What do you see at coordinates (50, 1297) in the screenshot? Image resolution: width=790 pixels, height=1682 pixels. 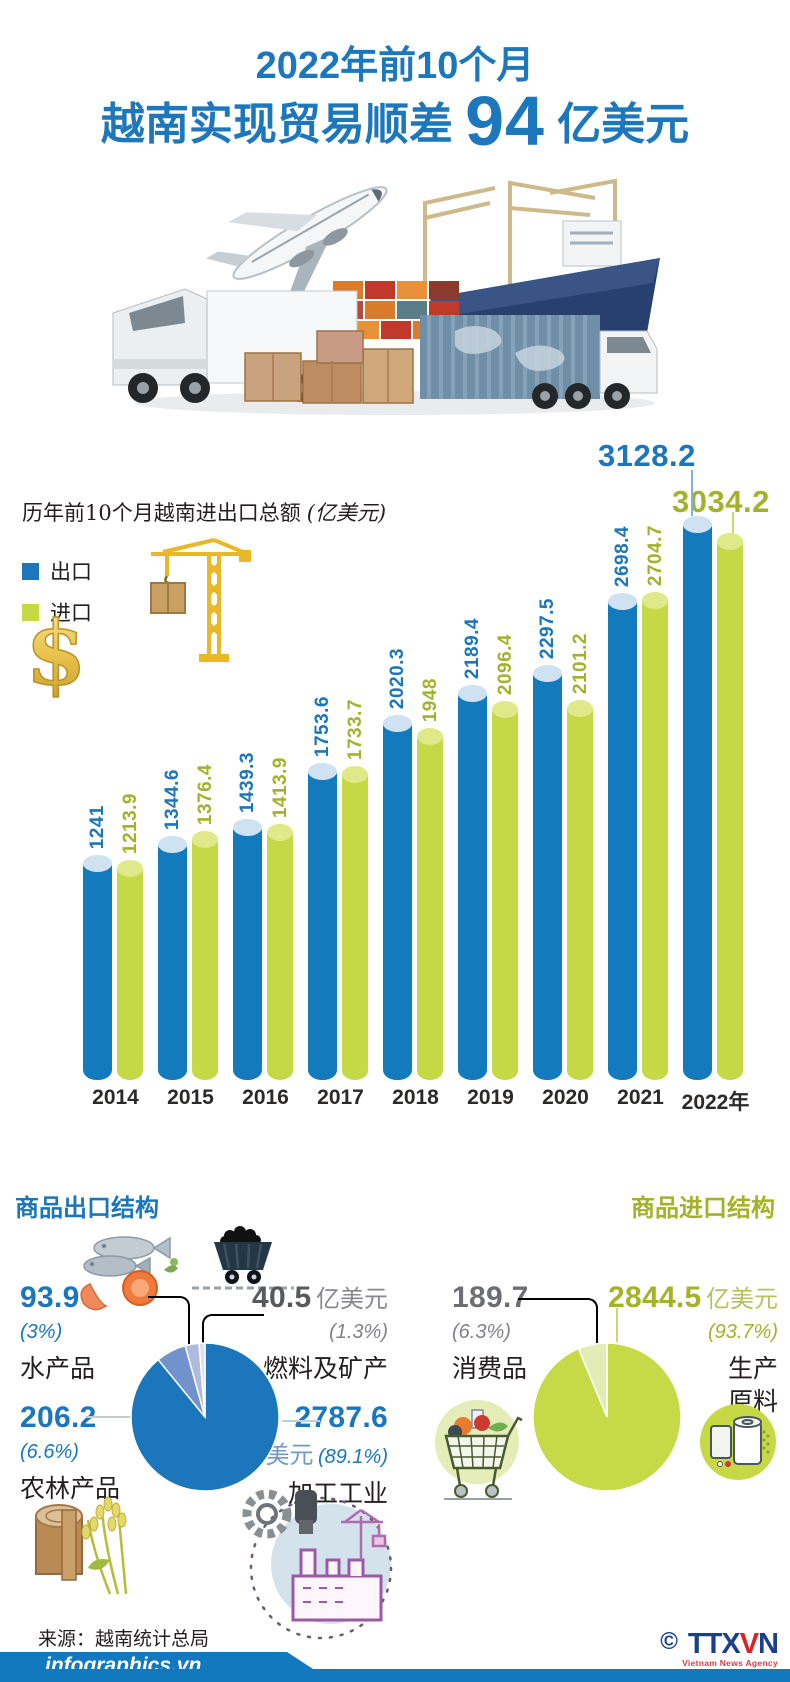 I see `seafood-value: 93.9` at bounding box center [50, 1297].